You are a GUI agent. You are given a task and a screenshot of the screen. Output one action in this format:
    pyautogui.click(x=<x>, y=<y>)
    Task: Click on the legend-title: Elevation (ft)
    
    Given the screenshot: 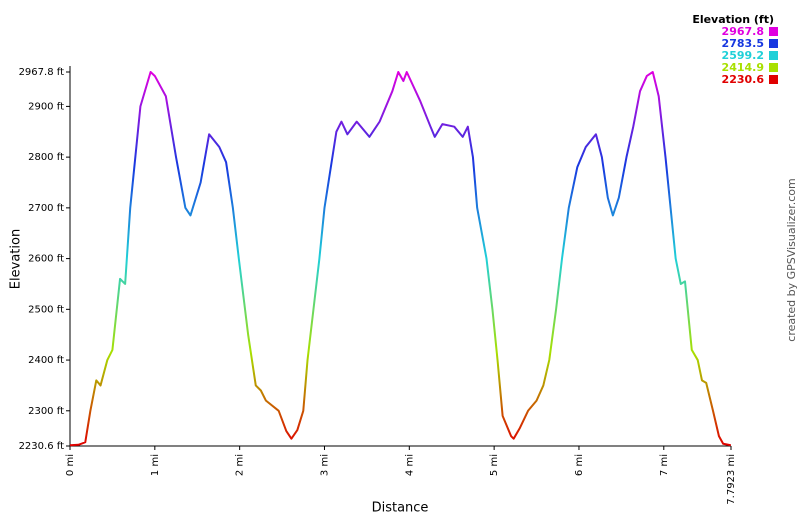 What is the action you would take?
    pyautogui.click(x=733, y=19)
    